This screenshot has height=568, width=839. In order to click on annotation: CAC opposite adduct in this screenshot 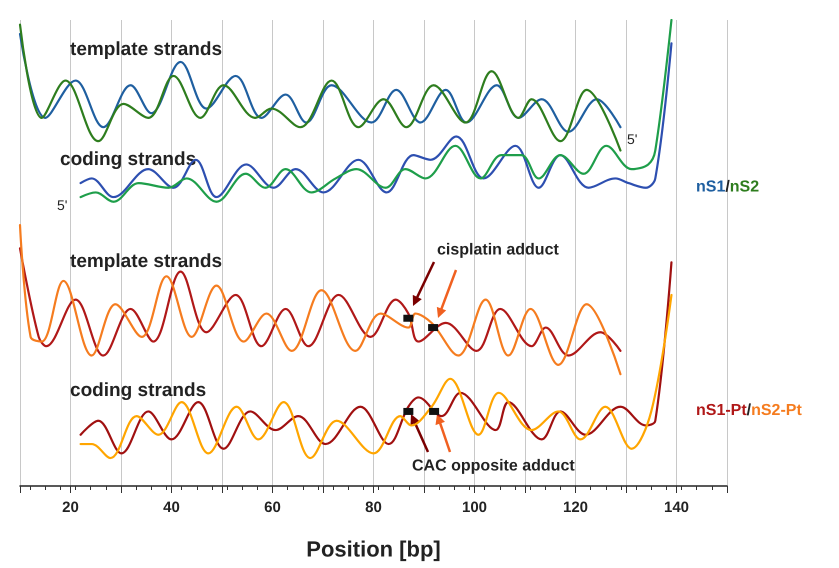, I will do `click(494, 466)`.